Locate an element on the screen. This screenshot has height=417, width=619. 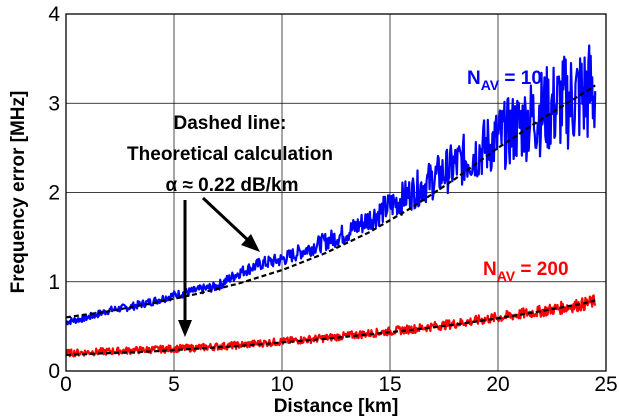
annotation-line-3: α ≈ 0.22 dB/km is located at coordinates (232, 185).